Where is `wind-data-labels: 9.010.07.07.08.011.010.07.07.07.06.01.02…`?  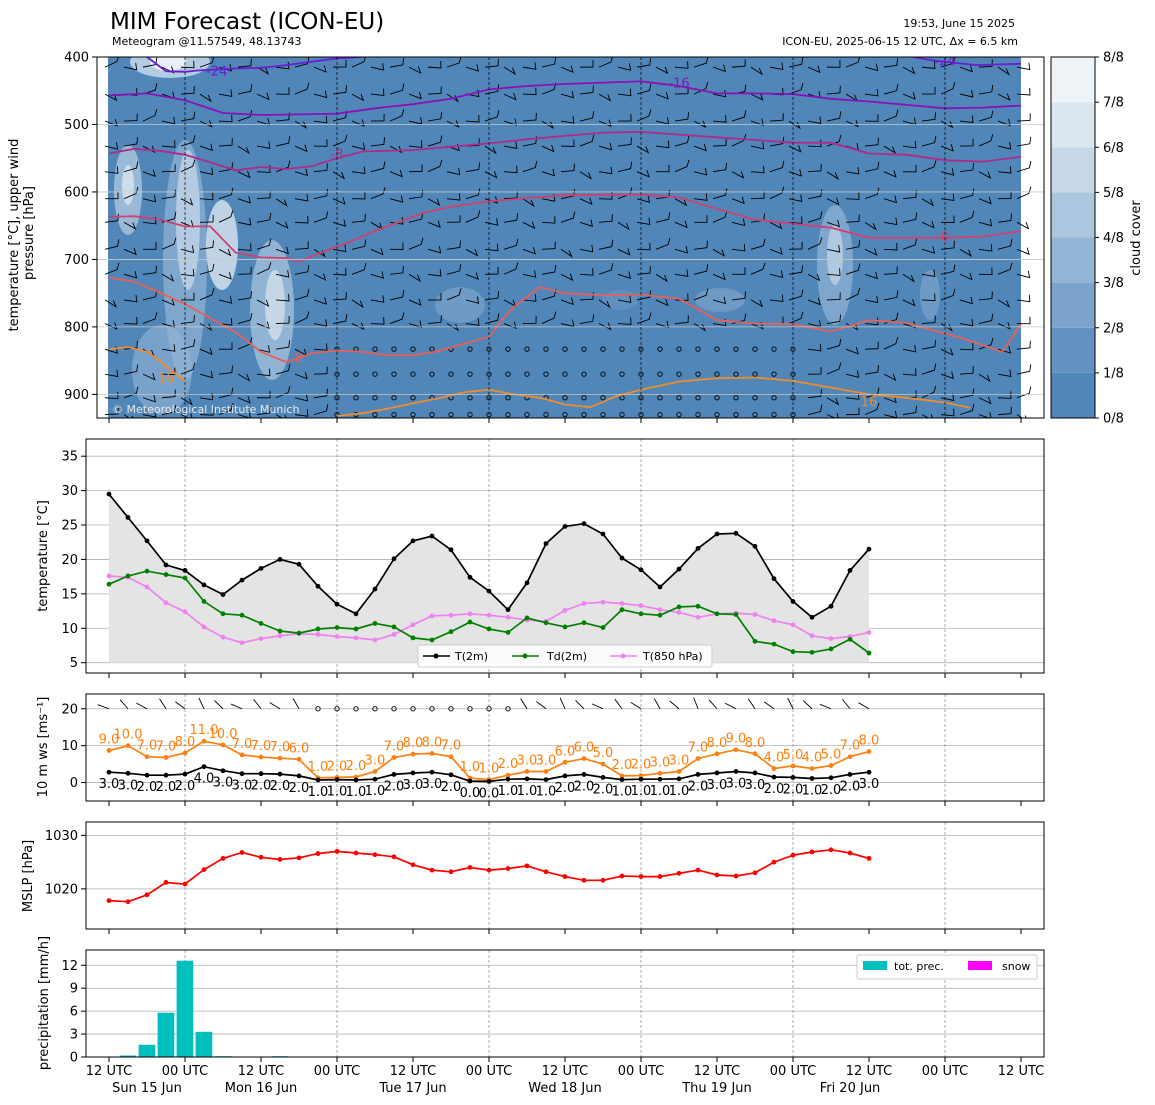 wind-data-labels: 9.010.07.07.08.011.010.07.07.07.06.01.02… is located at coordinates (489, 762).